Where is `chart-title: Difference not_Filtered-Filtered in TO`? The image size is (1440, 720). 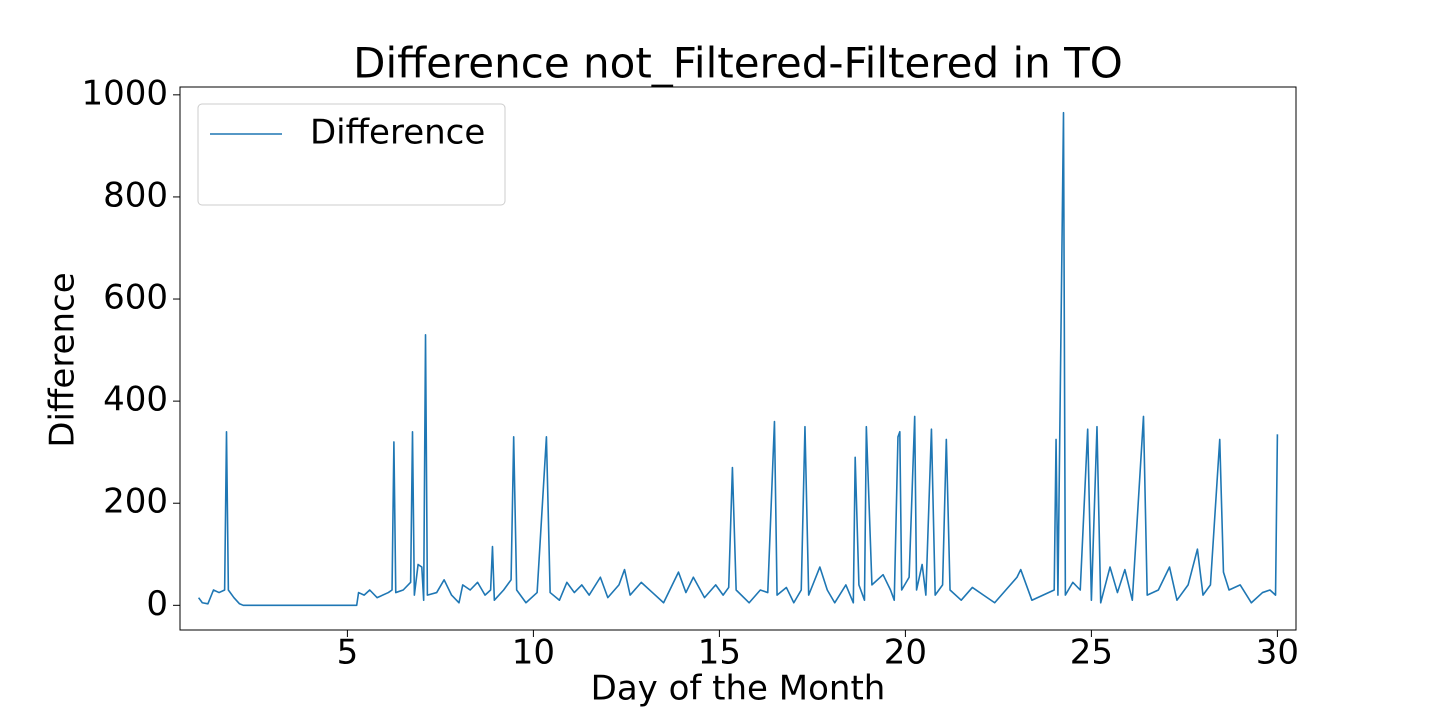
chart-title: Difference not_Filtered-Filtered in TO is located at coordinates (738, 63).